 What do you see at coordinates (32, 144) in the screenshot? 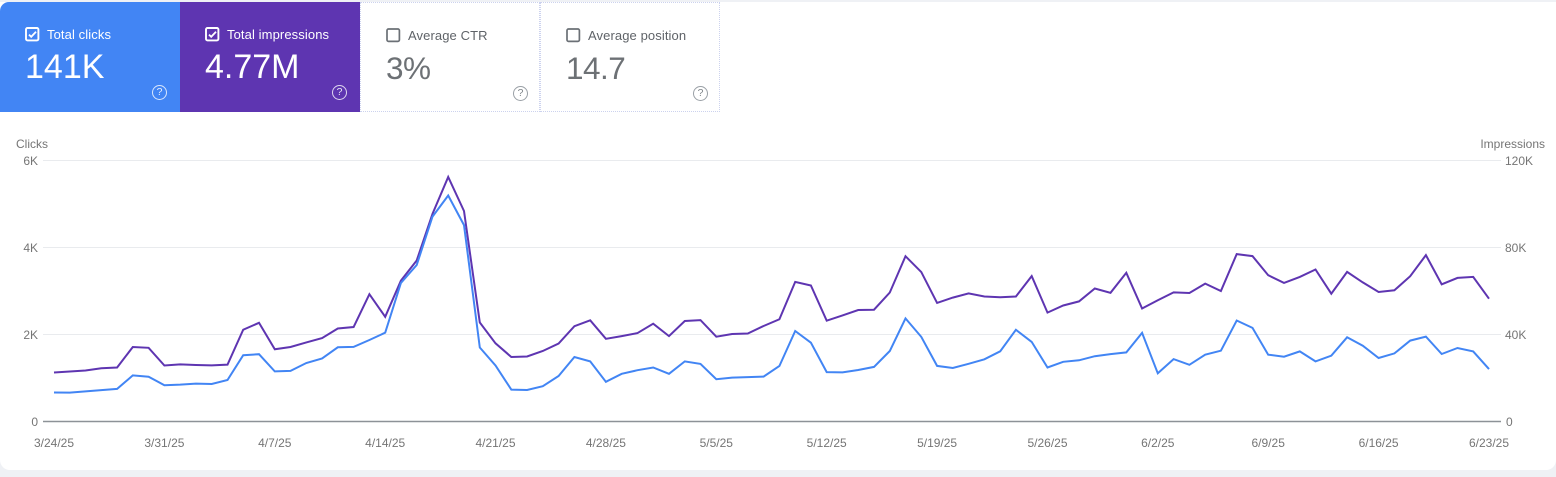
I see `svg-text: Clicks` at bounding box center [32, 144].